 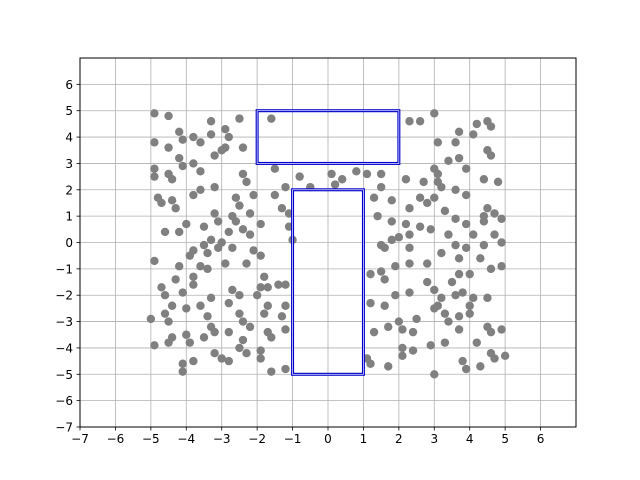 I want to click on highlight-rectangles, so click(x=328, y=242).